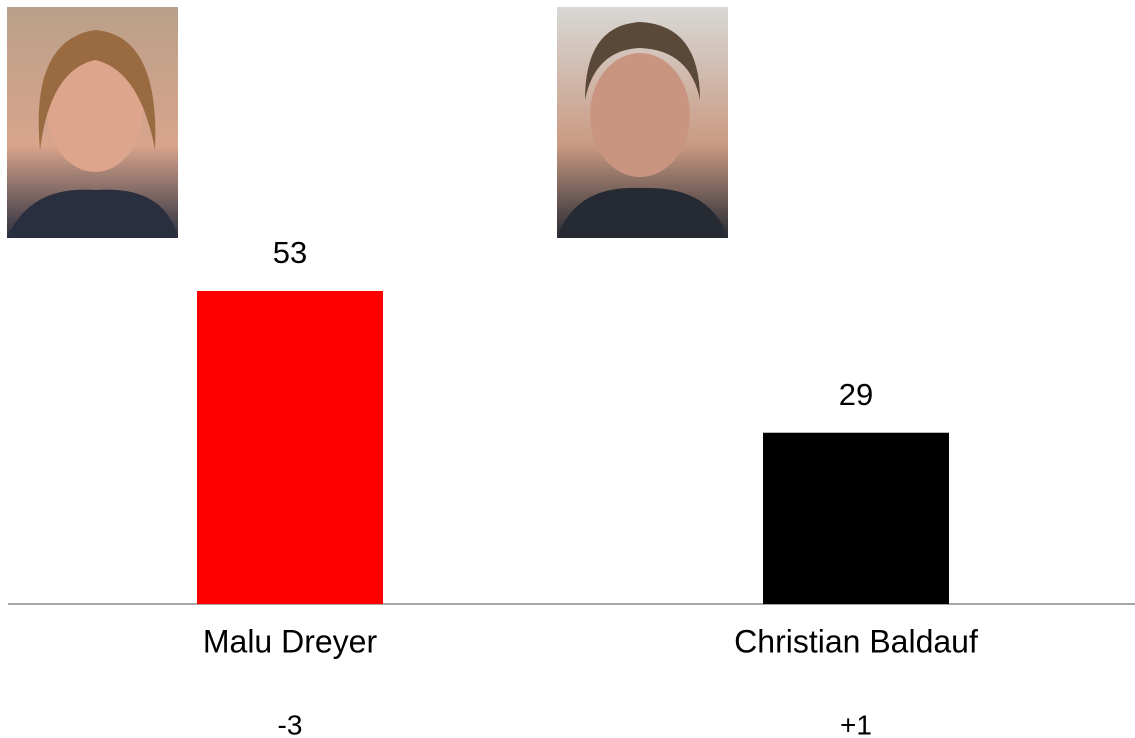 This screenshot has width=1135, height=738. I want to click on x-tick-label: Malu Dreyer, so click(290, 641).